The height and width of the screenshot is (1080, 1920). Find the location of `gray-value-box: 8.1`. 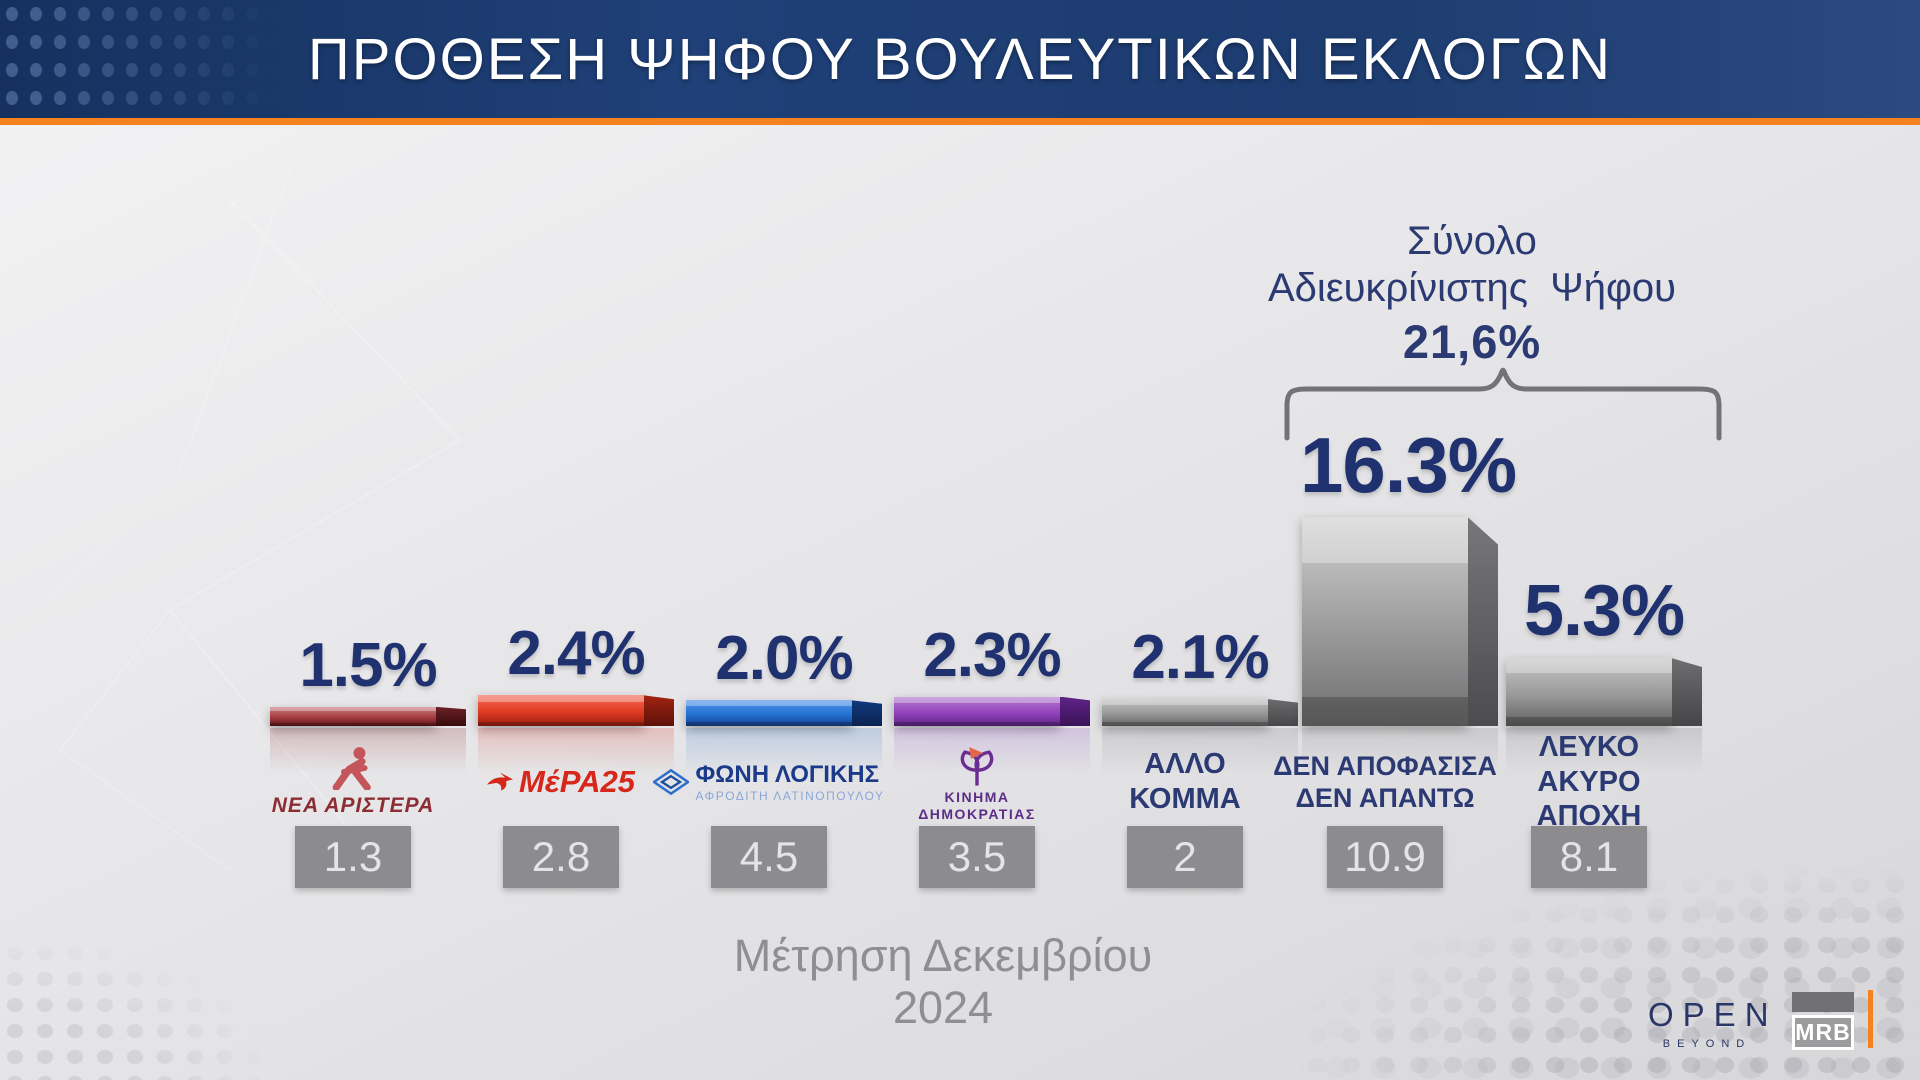

gray-value-box: 8.1 is located at coordinates (1589, 857).